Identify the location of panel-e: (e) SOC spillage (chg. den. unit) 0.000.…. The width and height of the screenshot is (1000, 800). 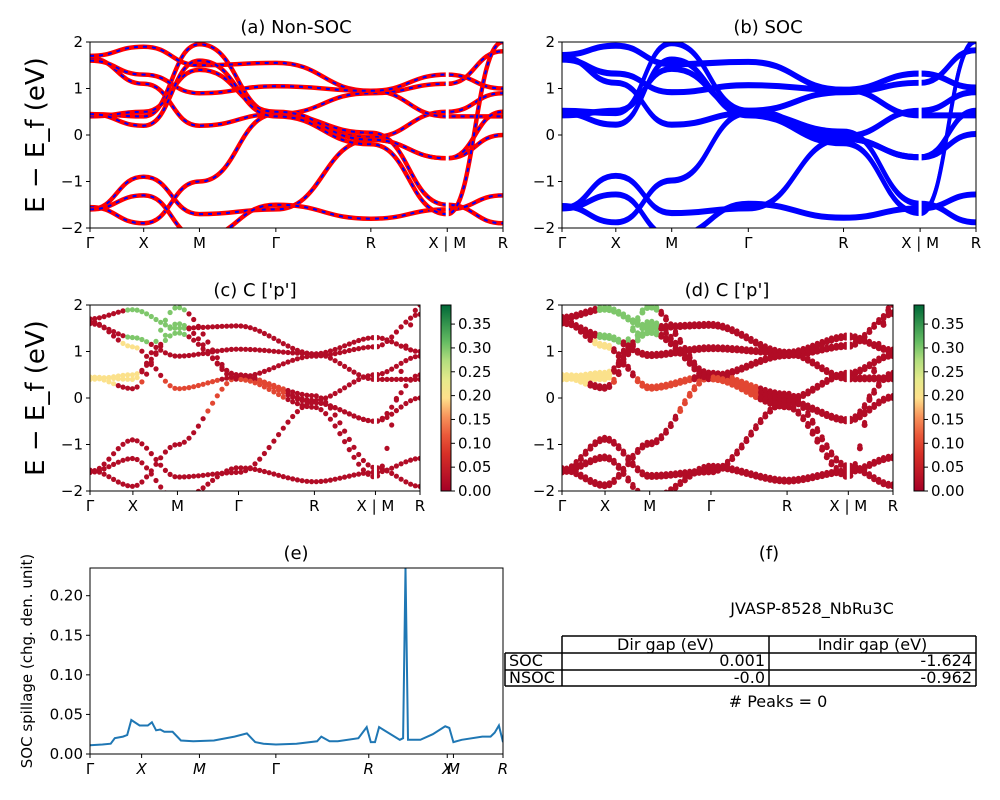
(263, 660).